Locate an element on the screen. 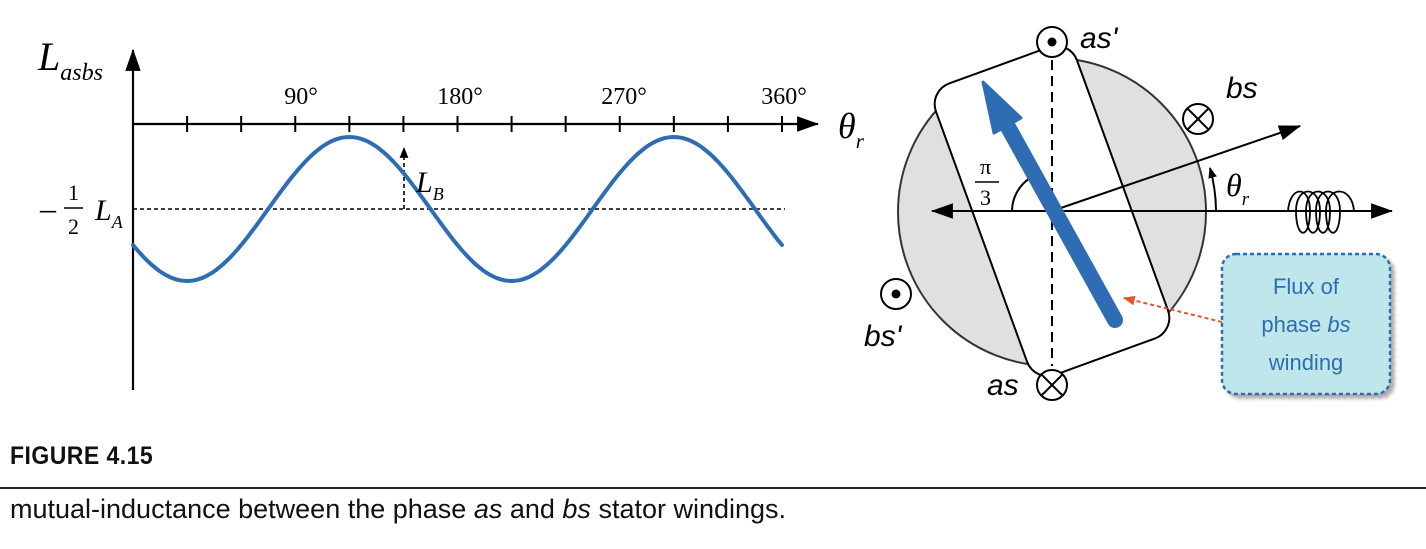  as-prime-label: as' is located at coordinates (1099, 38).